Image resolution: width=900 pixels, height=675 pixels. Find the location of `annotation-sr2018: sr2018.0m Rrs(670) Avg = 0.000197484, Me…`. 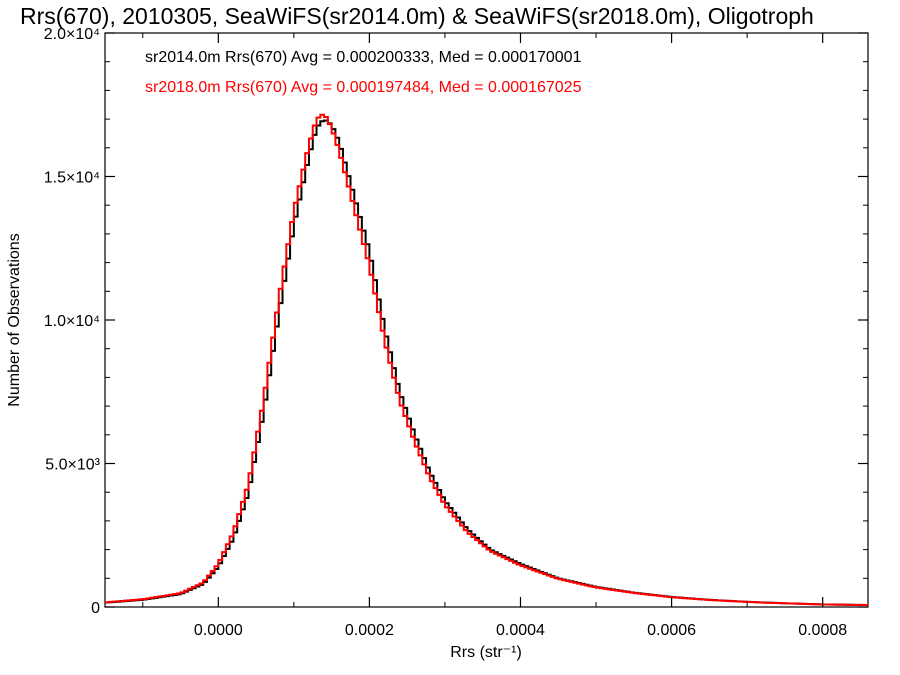

annotation-sr2018: sr2018.0m Rrs(670) Avg = 0.000197484, Me… is located at coordinates (363, 87).